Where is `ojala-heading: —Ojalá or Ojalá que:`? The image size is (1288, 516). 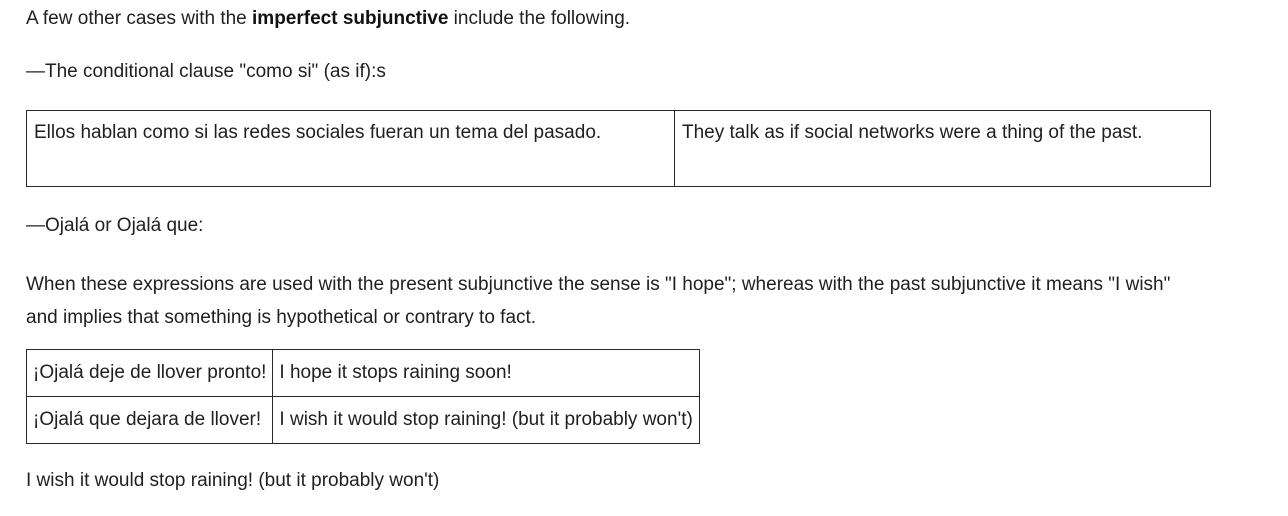
ojala-heading: —Ojalá or Ojalá que: is located at coordinates (115, 225).